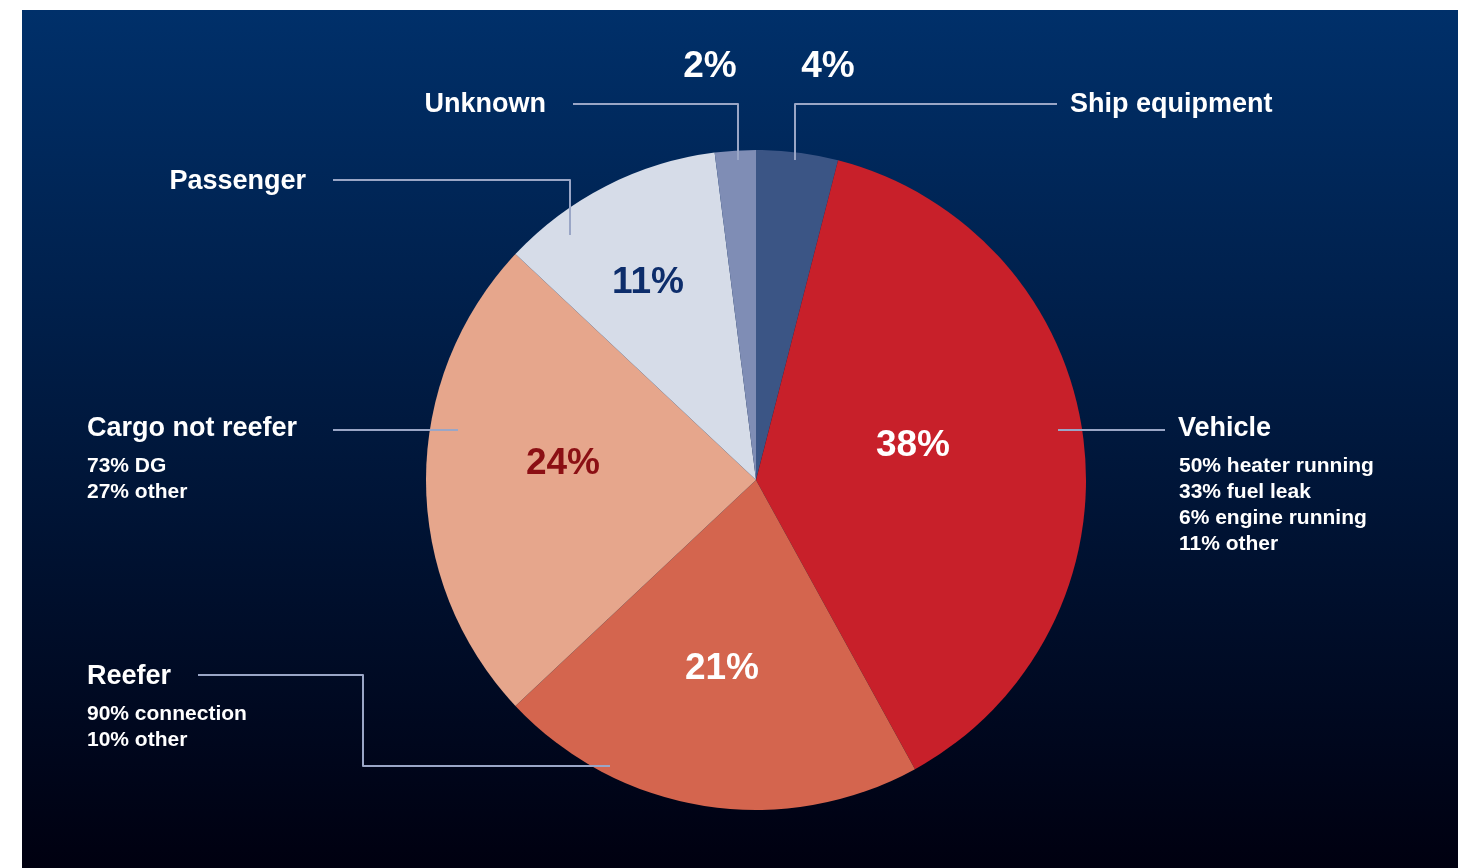 The height and width of the screenshot is (868, 1468). Describe the element at coordinates (485, 103) in the screenshot. I see `slice-label: Unknown` at that location.